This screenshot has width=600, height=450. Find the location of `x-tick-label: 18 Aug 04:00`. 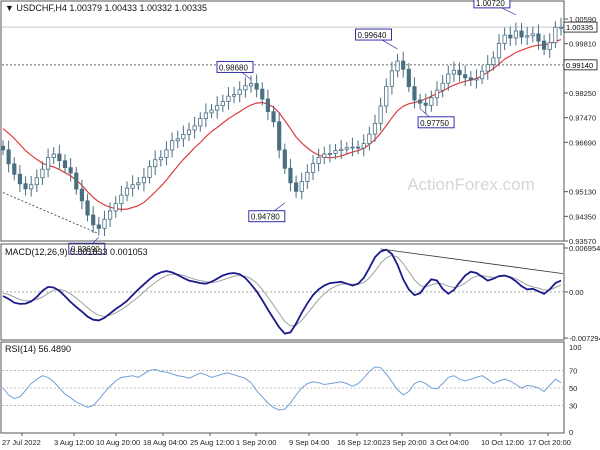

x-tick-label: 18 Aug 04:00 is located at coordinates (165, 442).